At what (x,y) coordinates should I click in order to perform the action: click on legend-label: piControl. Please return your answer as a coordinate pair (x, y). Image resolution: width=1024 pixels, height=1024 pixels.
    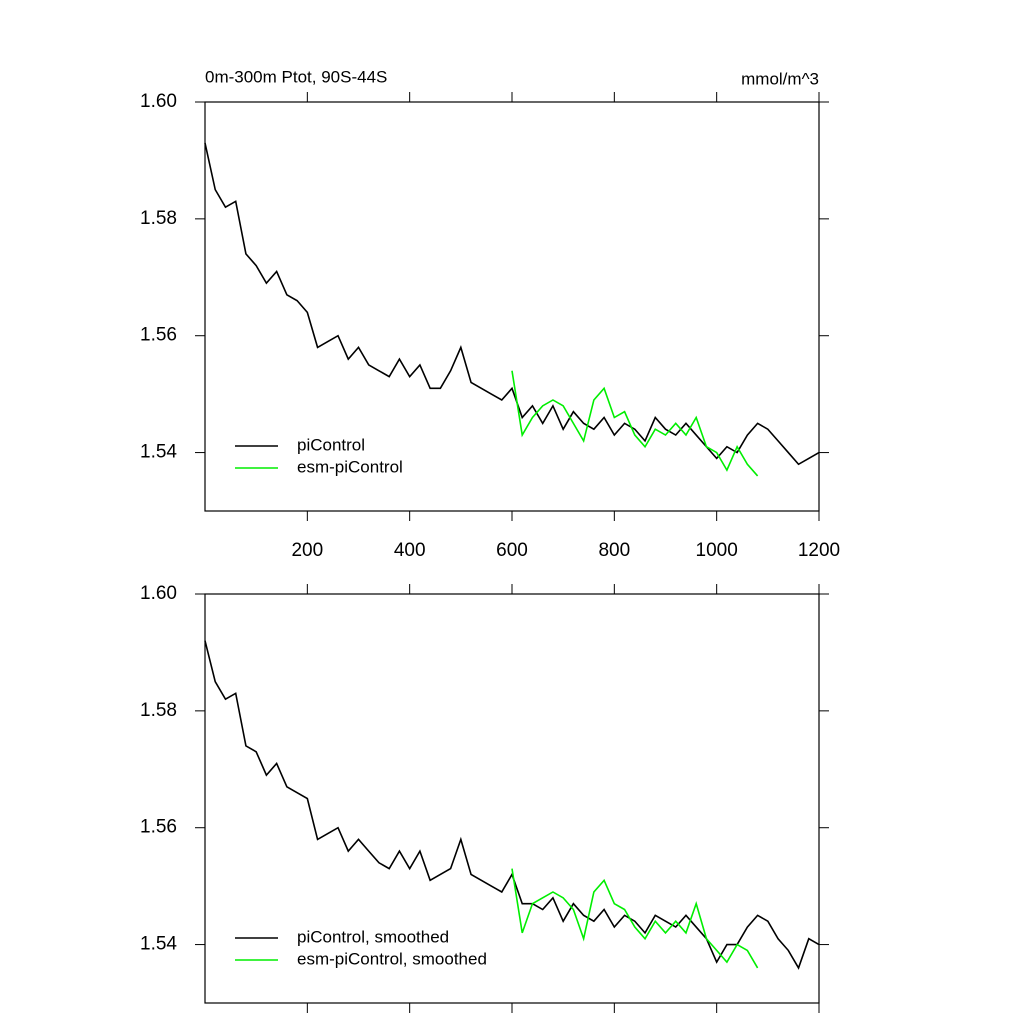
    Looking at the image, I should click on (331, 444).